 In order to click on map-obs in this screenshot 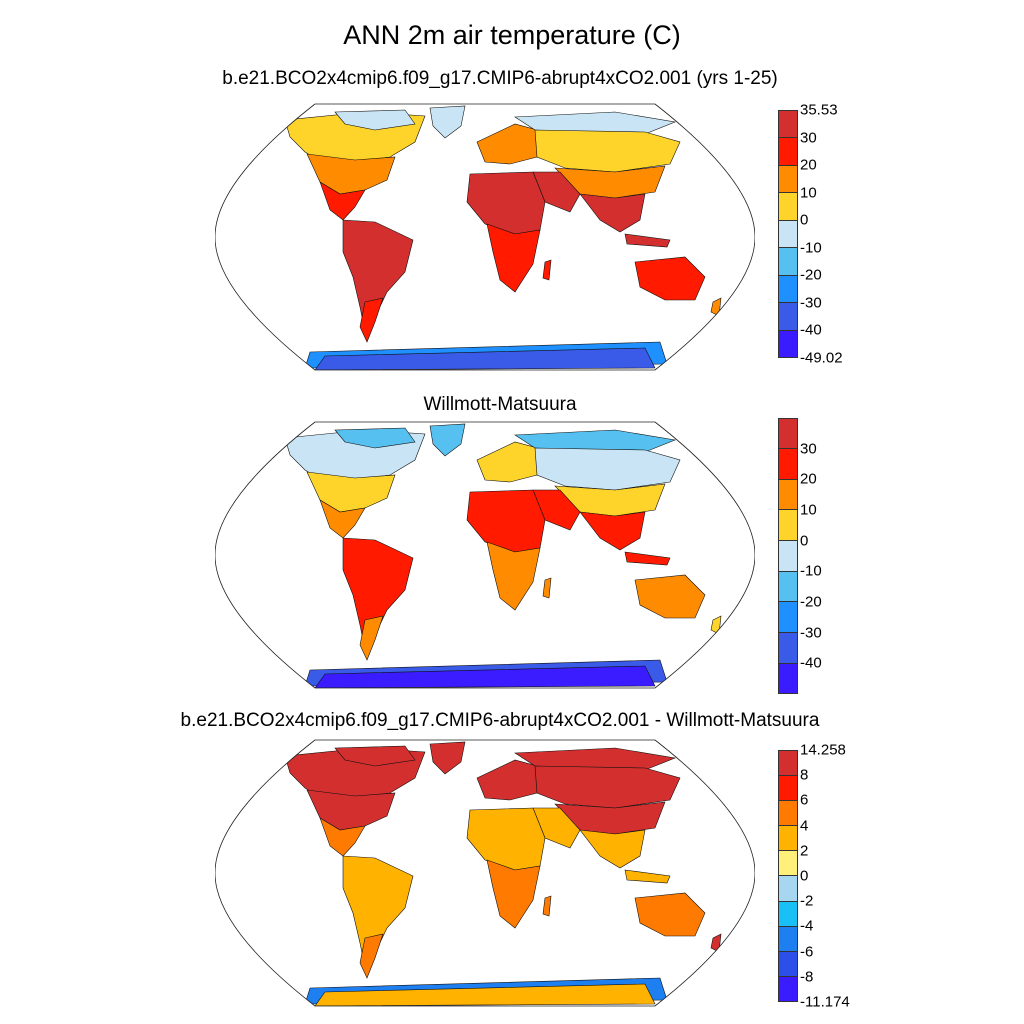, I will do `click(485, 555)`.